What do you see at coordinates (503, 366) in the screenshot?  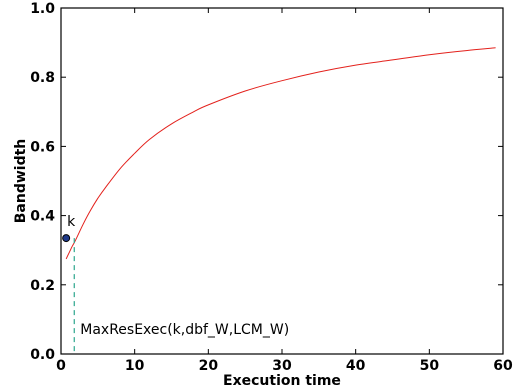 I see `x-tick-label: 60` at bounding box center [503, 366].